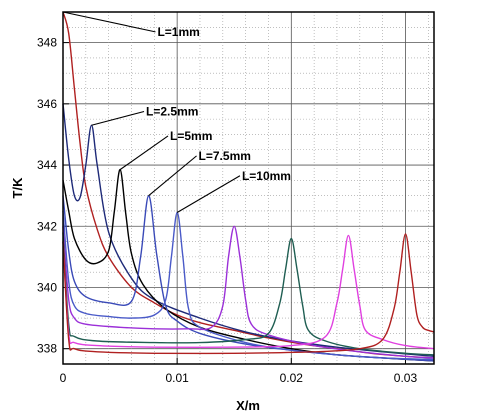 Image resolution: width=487 pixels, height=418 pixels. I want to click on annotation-label: L=5mm, so click(191, 136).